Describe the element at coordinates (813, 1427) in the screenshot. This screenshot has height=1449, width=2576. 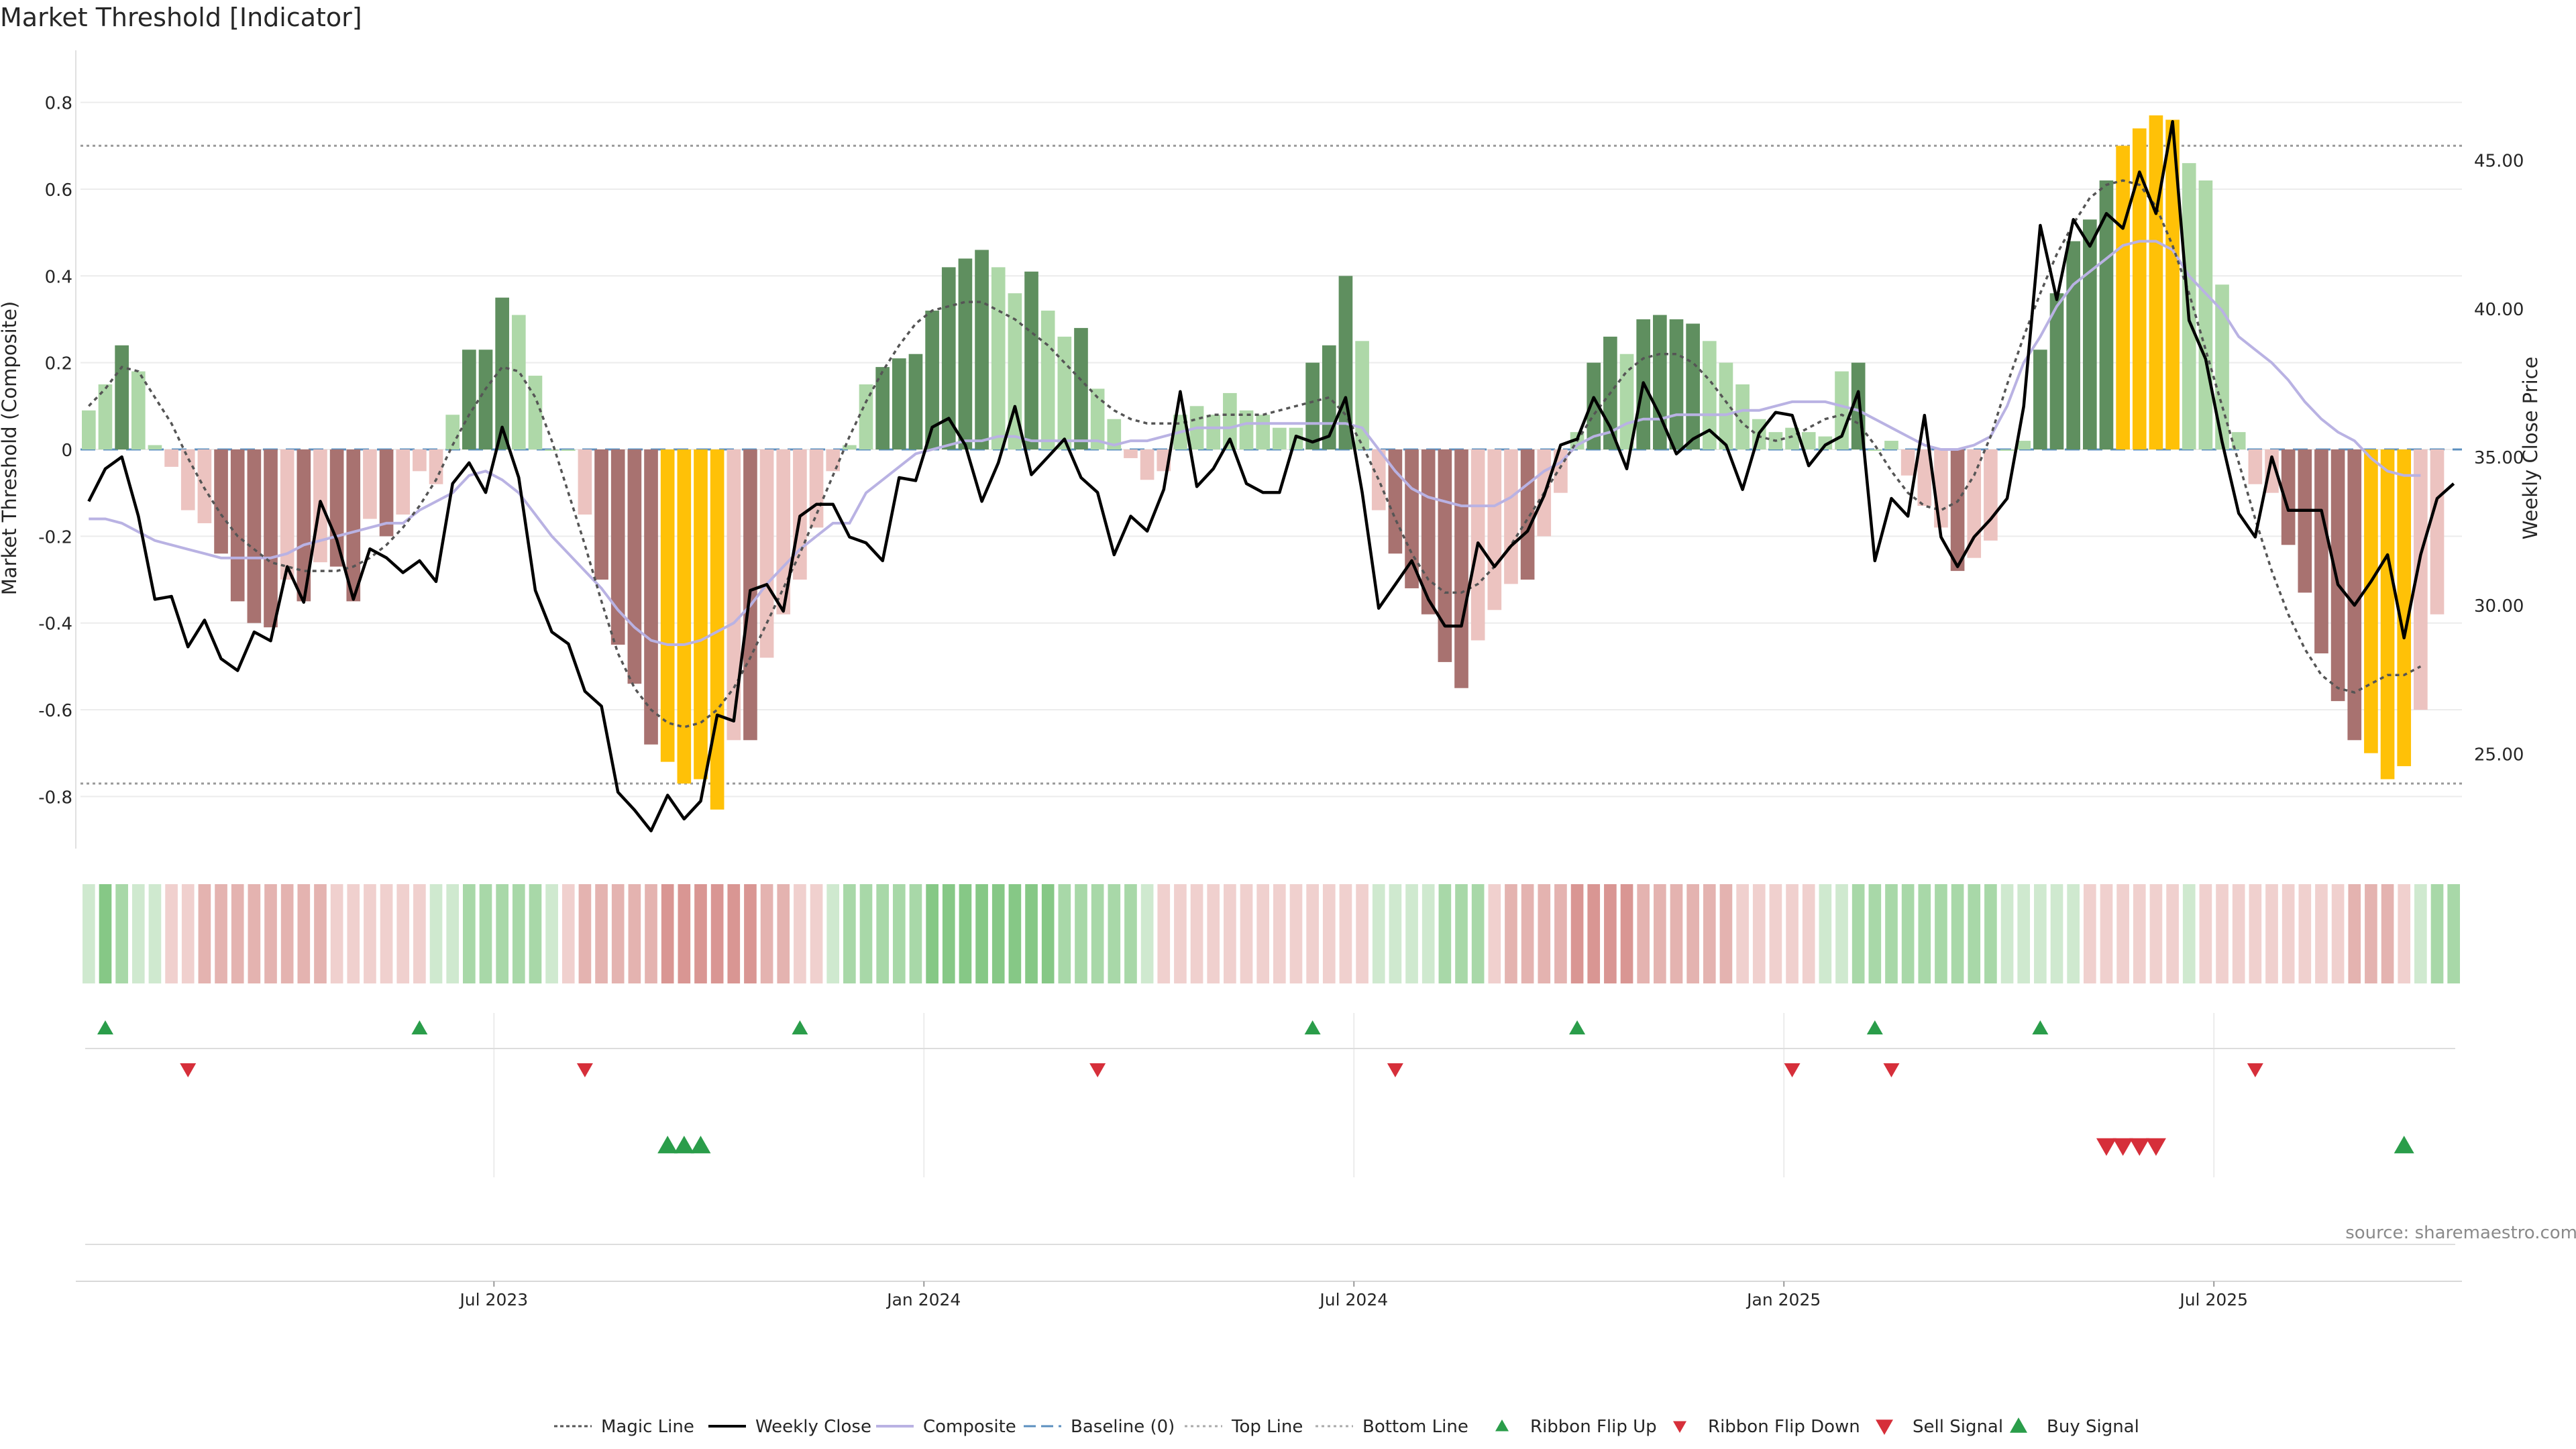
I see `legend-label: Weekly Close` at that location.